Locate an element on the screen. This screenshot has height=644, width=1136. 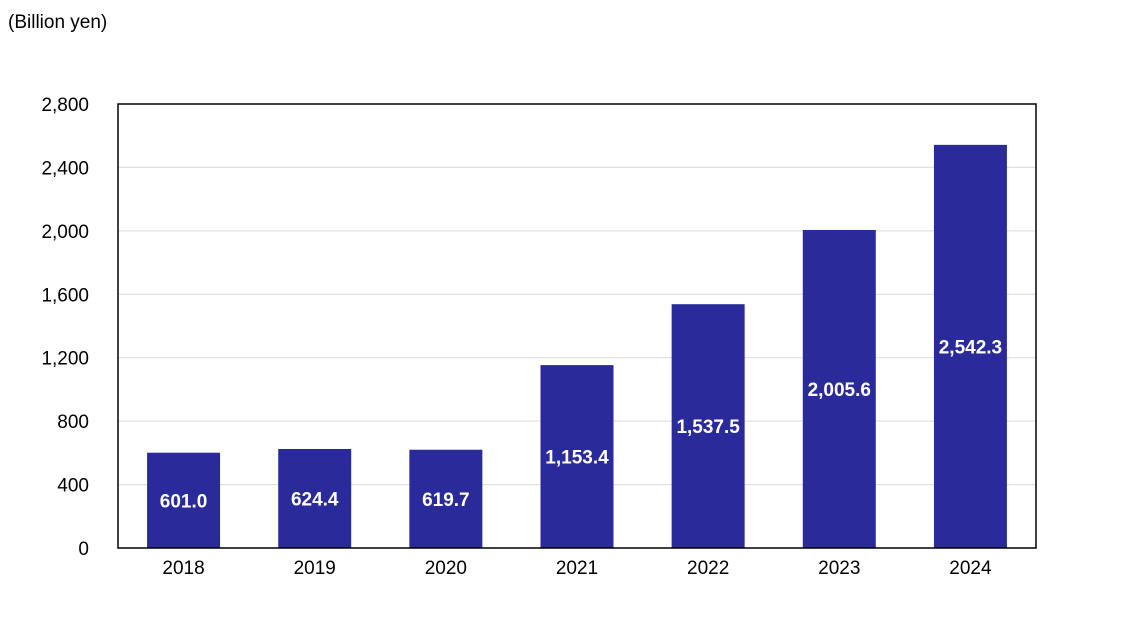
y-tick-label: 0 is located at coordinates (83, 549).